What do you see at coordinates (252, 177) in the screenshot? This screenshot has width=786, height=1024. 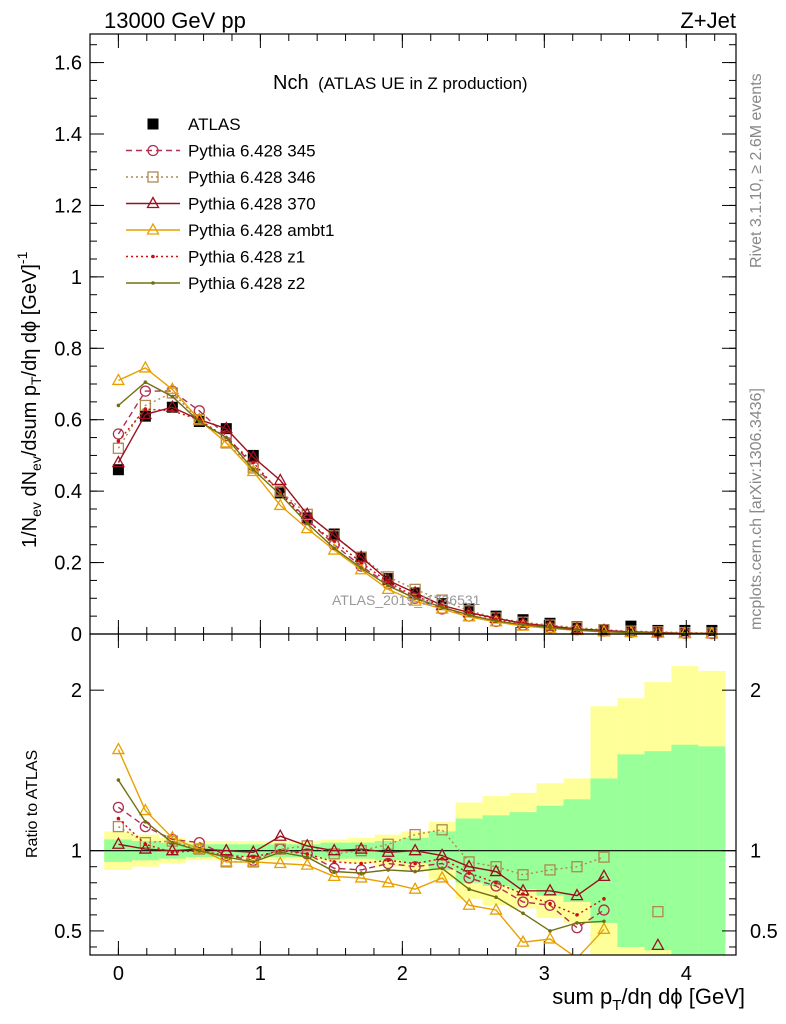 I see `legend-label: Pythia 6.428 346` at bounding box center [252, 177].